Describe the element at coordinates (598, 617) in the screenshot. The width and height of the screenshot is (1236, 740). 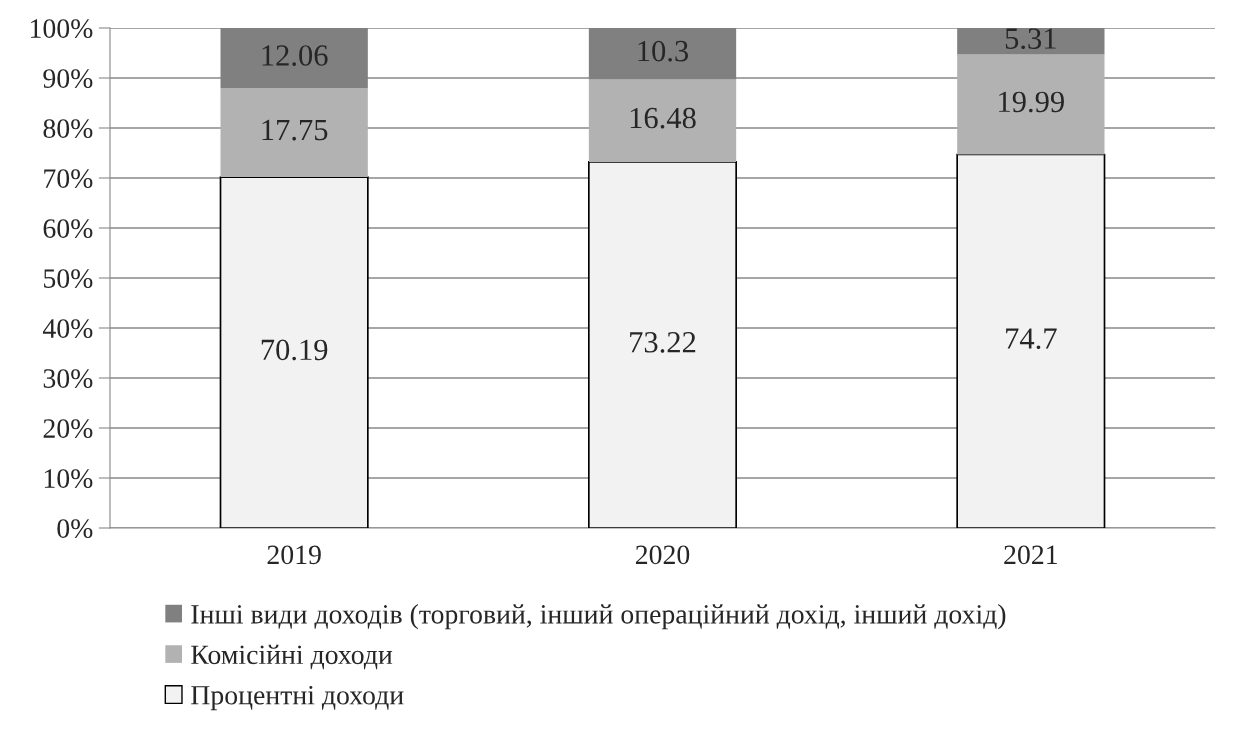
I see `legend-label: Інші види доходів (торговий, інший операційний дохід, інший дохід)` at that location.